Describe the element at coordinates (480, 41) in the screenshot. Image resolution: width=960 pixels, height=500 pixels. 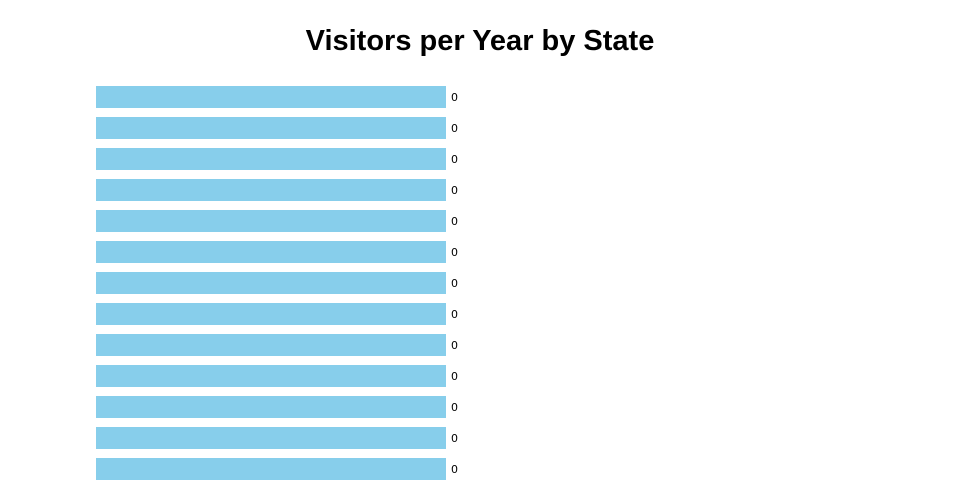
I see `chart-title: Visitors per Year by State` at that location.